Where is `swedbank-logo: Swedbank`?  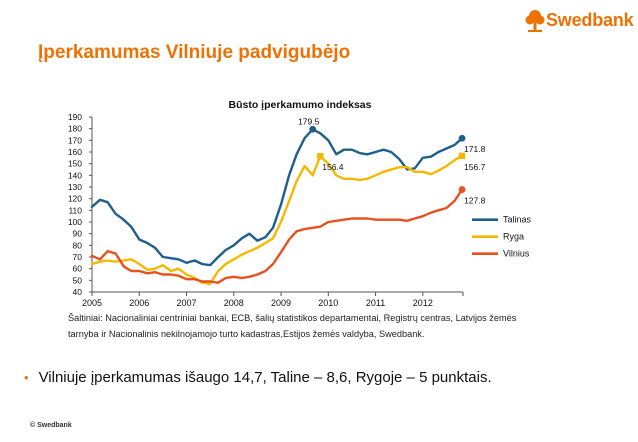 swedbank-logo: Swedbank is located at coordinates (579, 22).